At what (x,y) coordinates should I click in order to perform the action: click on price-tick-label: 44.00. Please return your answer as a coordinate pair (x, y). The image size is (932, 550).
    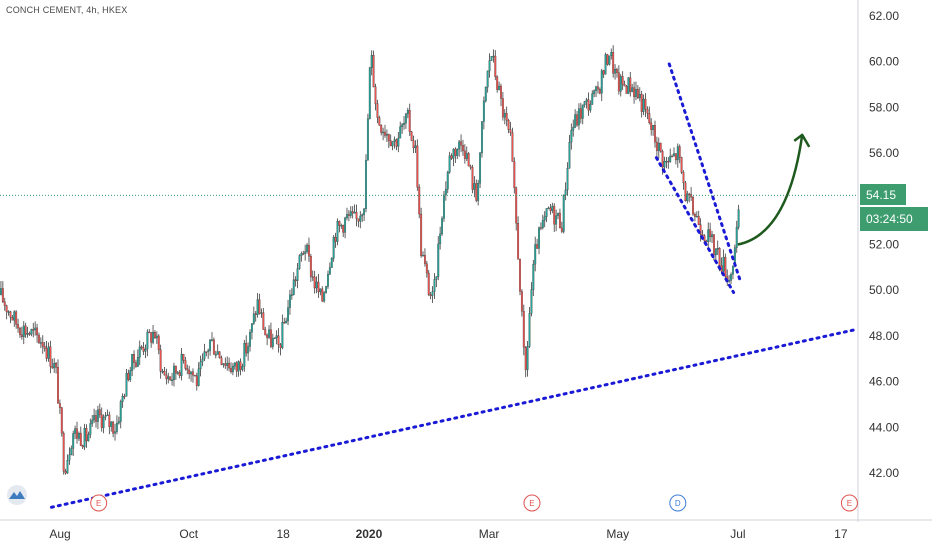
    Looking at the image, I should click on (884, 427).